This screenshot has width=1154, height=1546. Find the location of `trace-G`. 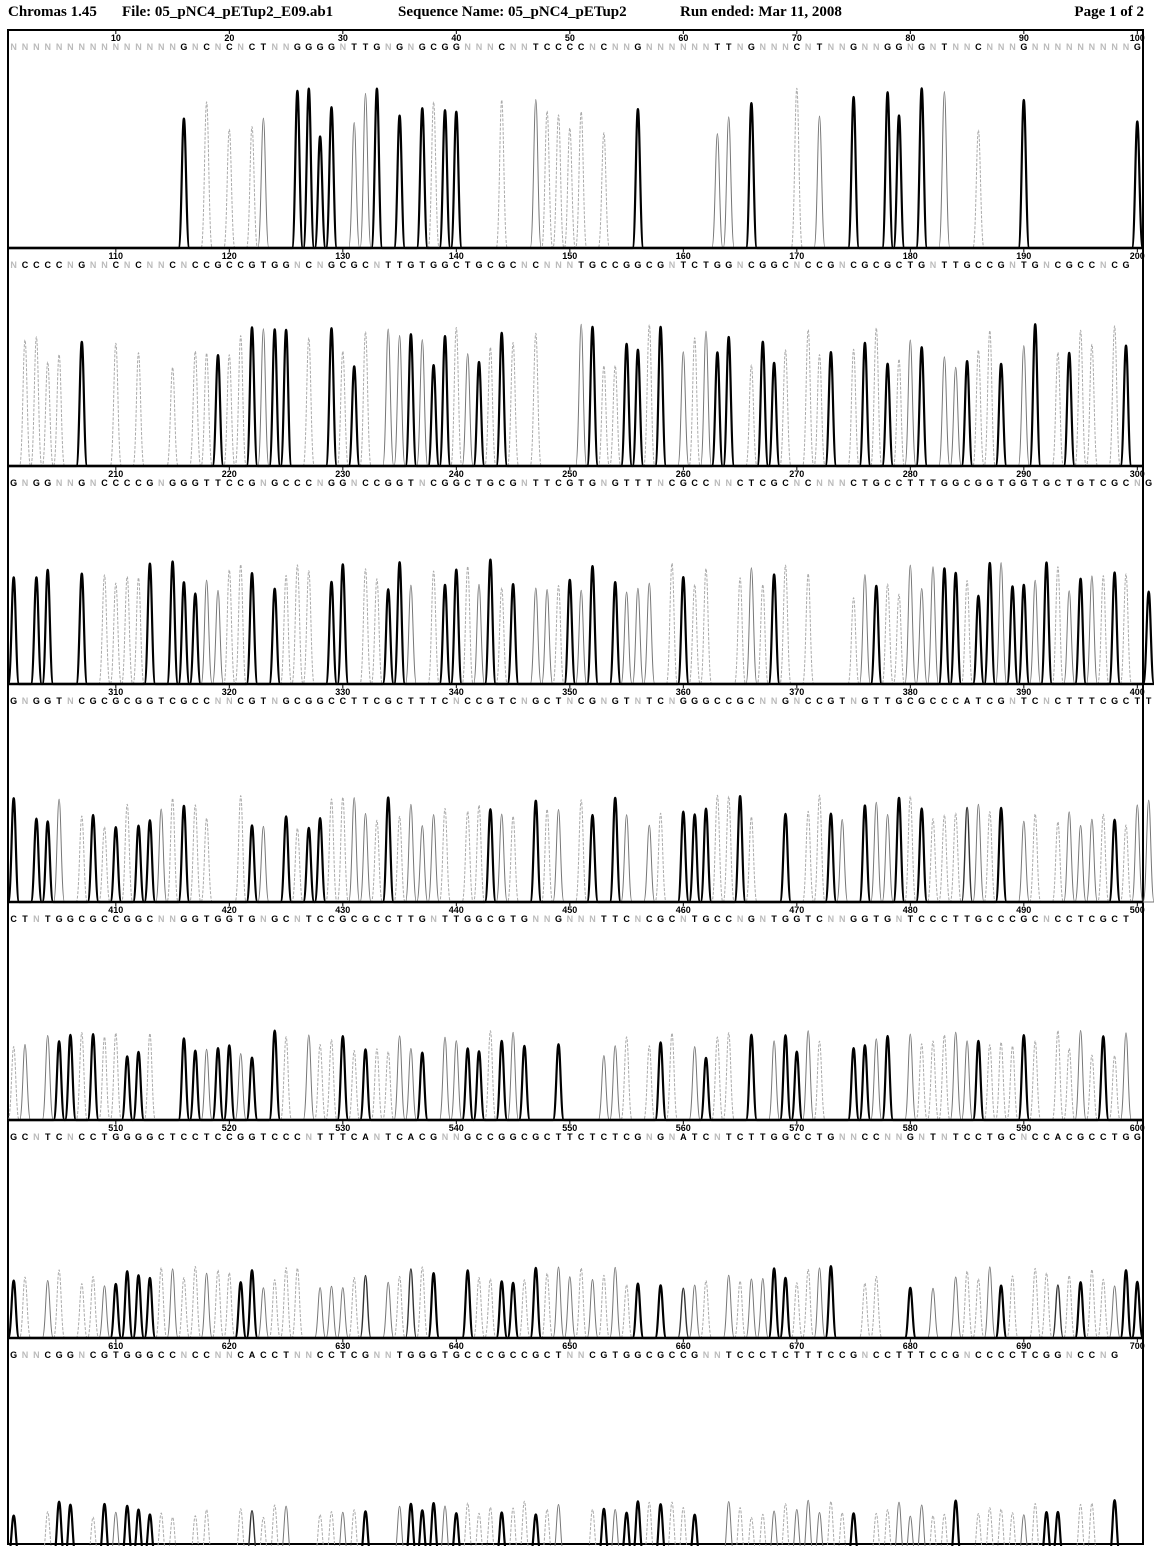

trace-G is located at coordinates (575, 395).